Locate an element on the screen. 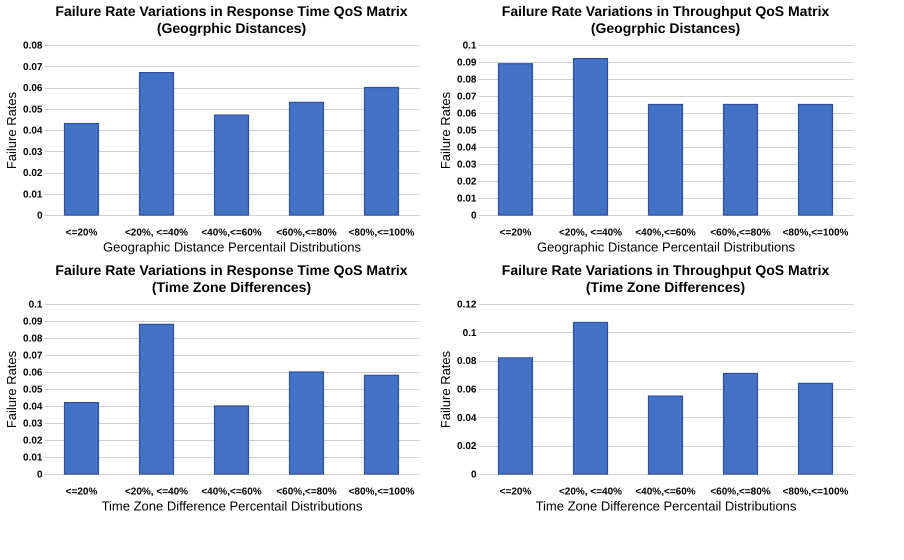 Image resolution: width=904 pixels, height=560 pixels. y-tick-label: 0.12 is located at coordinates (467, 305).